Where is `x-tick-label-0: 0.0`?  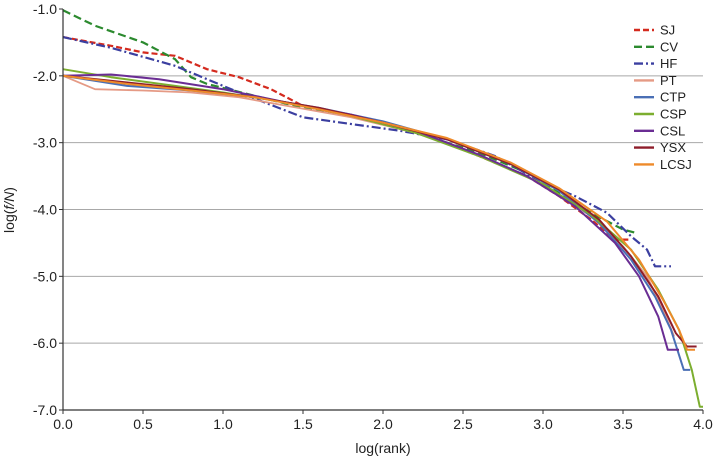
x-tick-label-0: 0.0 is located at coordinates (63, 424).